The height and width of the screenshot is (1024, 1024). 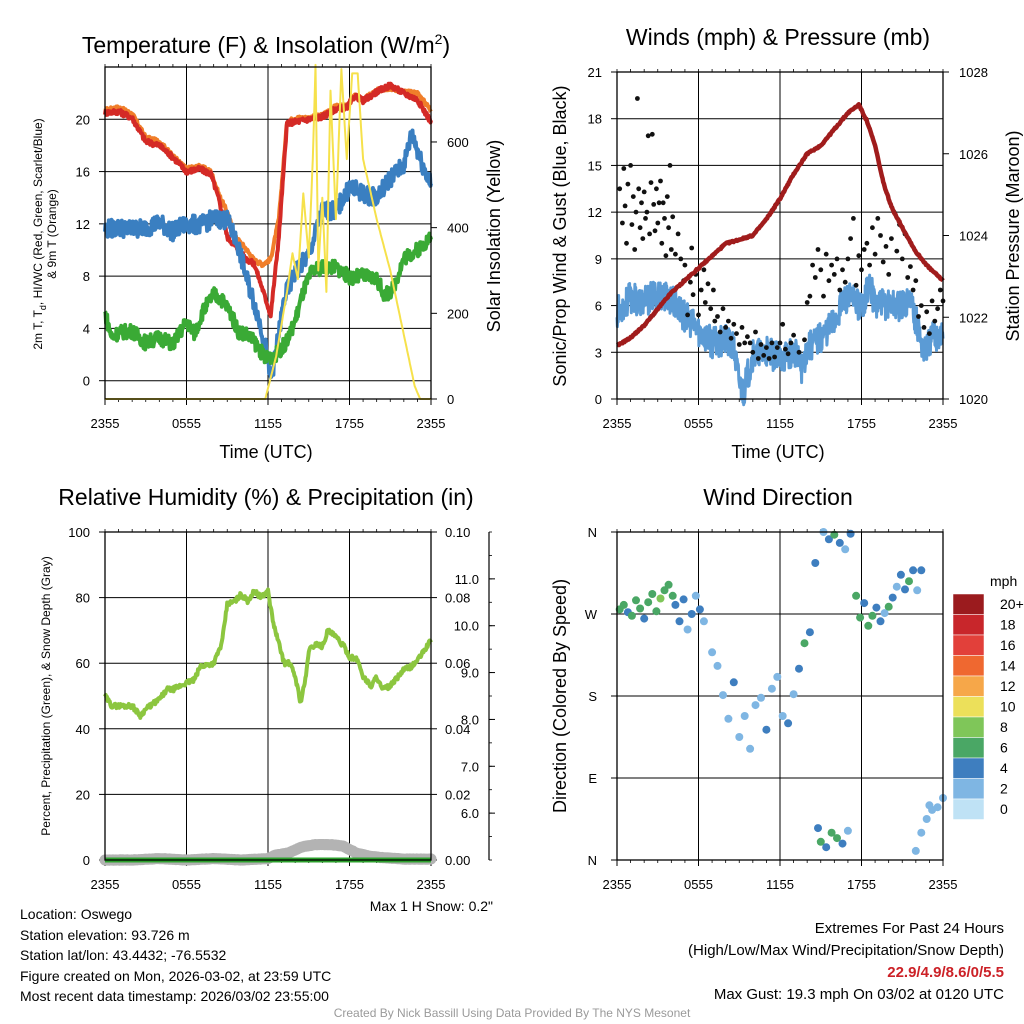 What do you see at coordinates (1004, 789) in the screenshot?
I see `legend-label: 2` at bounding box center [1004, 789].